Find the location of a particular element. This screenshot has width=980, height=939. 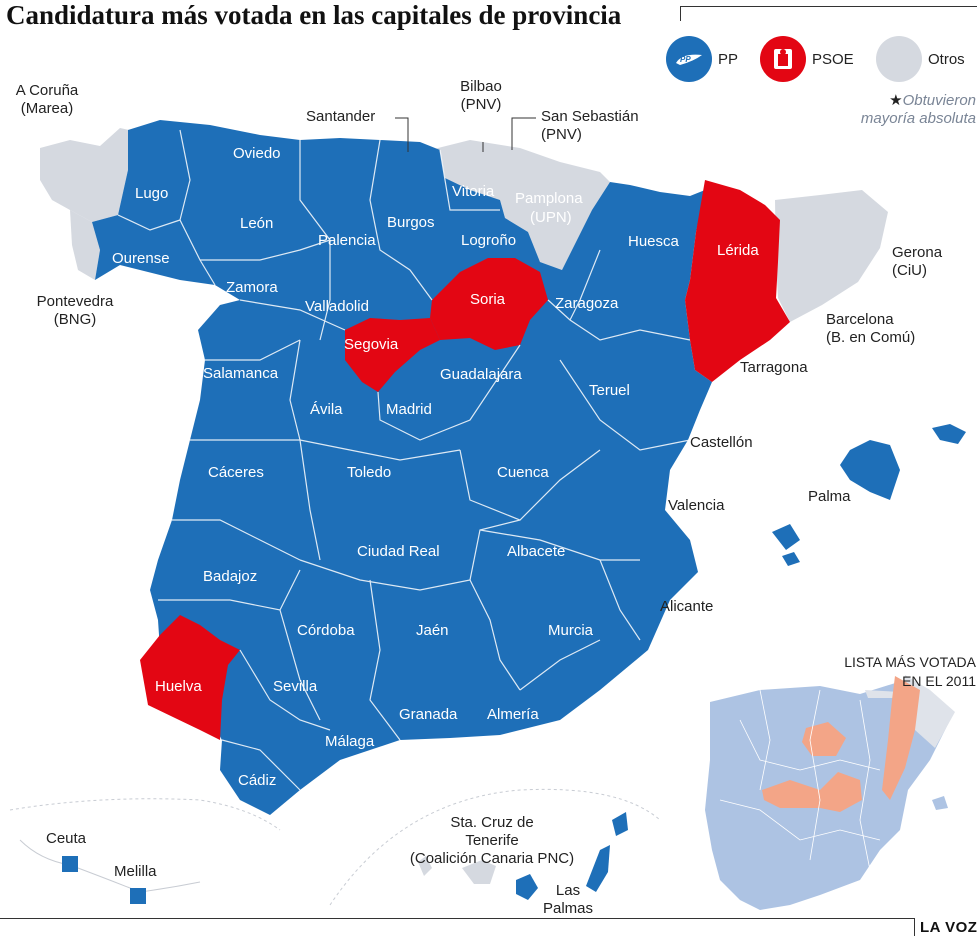

label-pontevedra: Pontevedra (BNG) is located at coordinates (75, 310).